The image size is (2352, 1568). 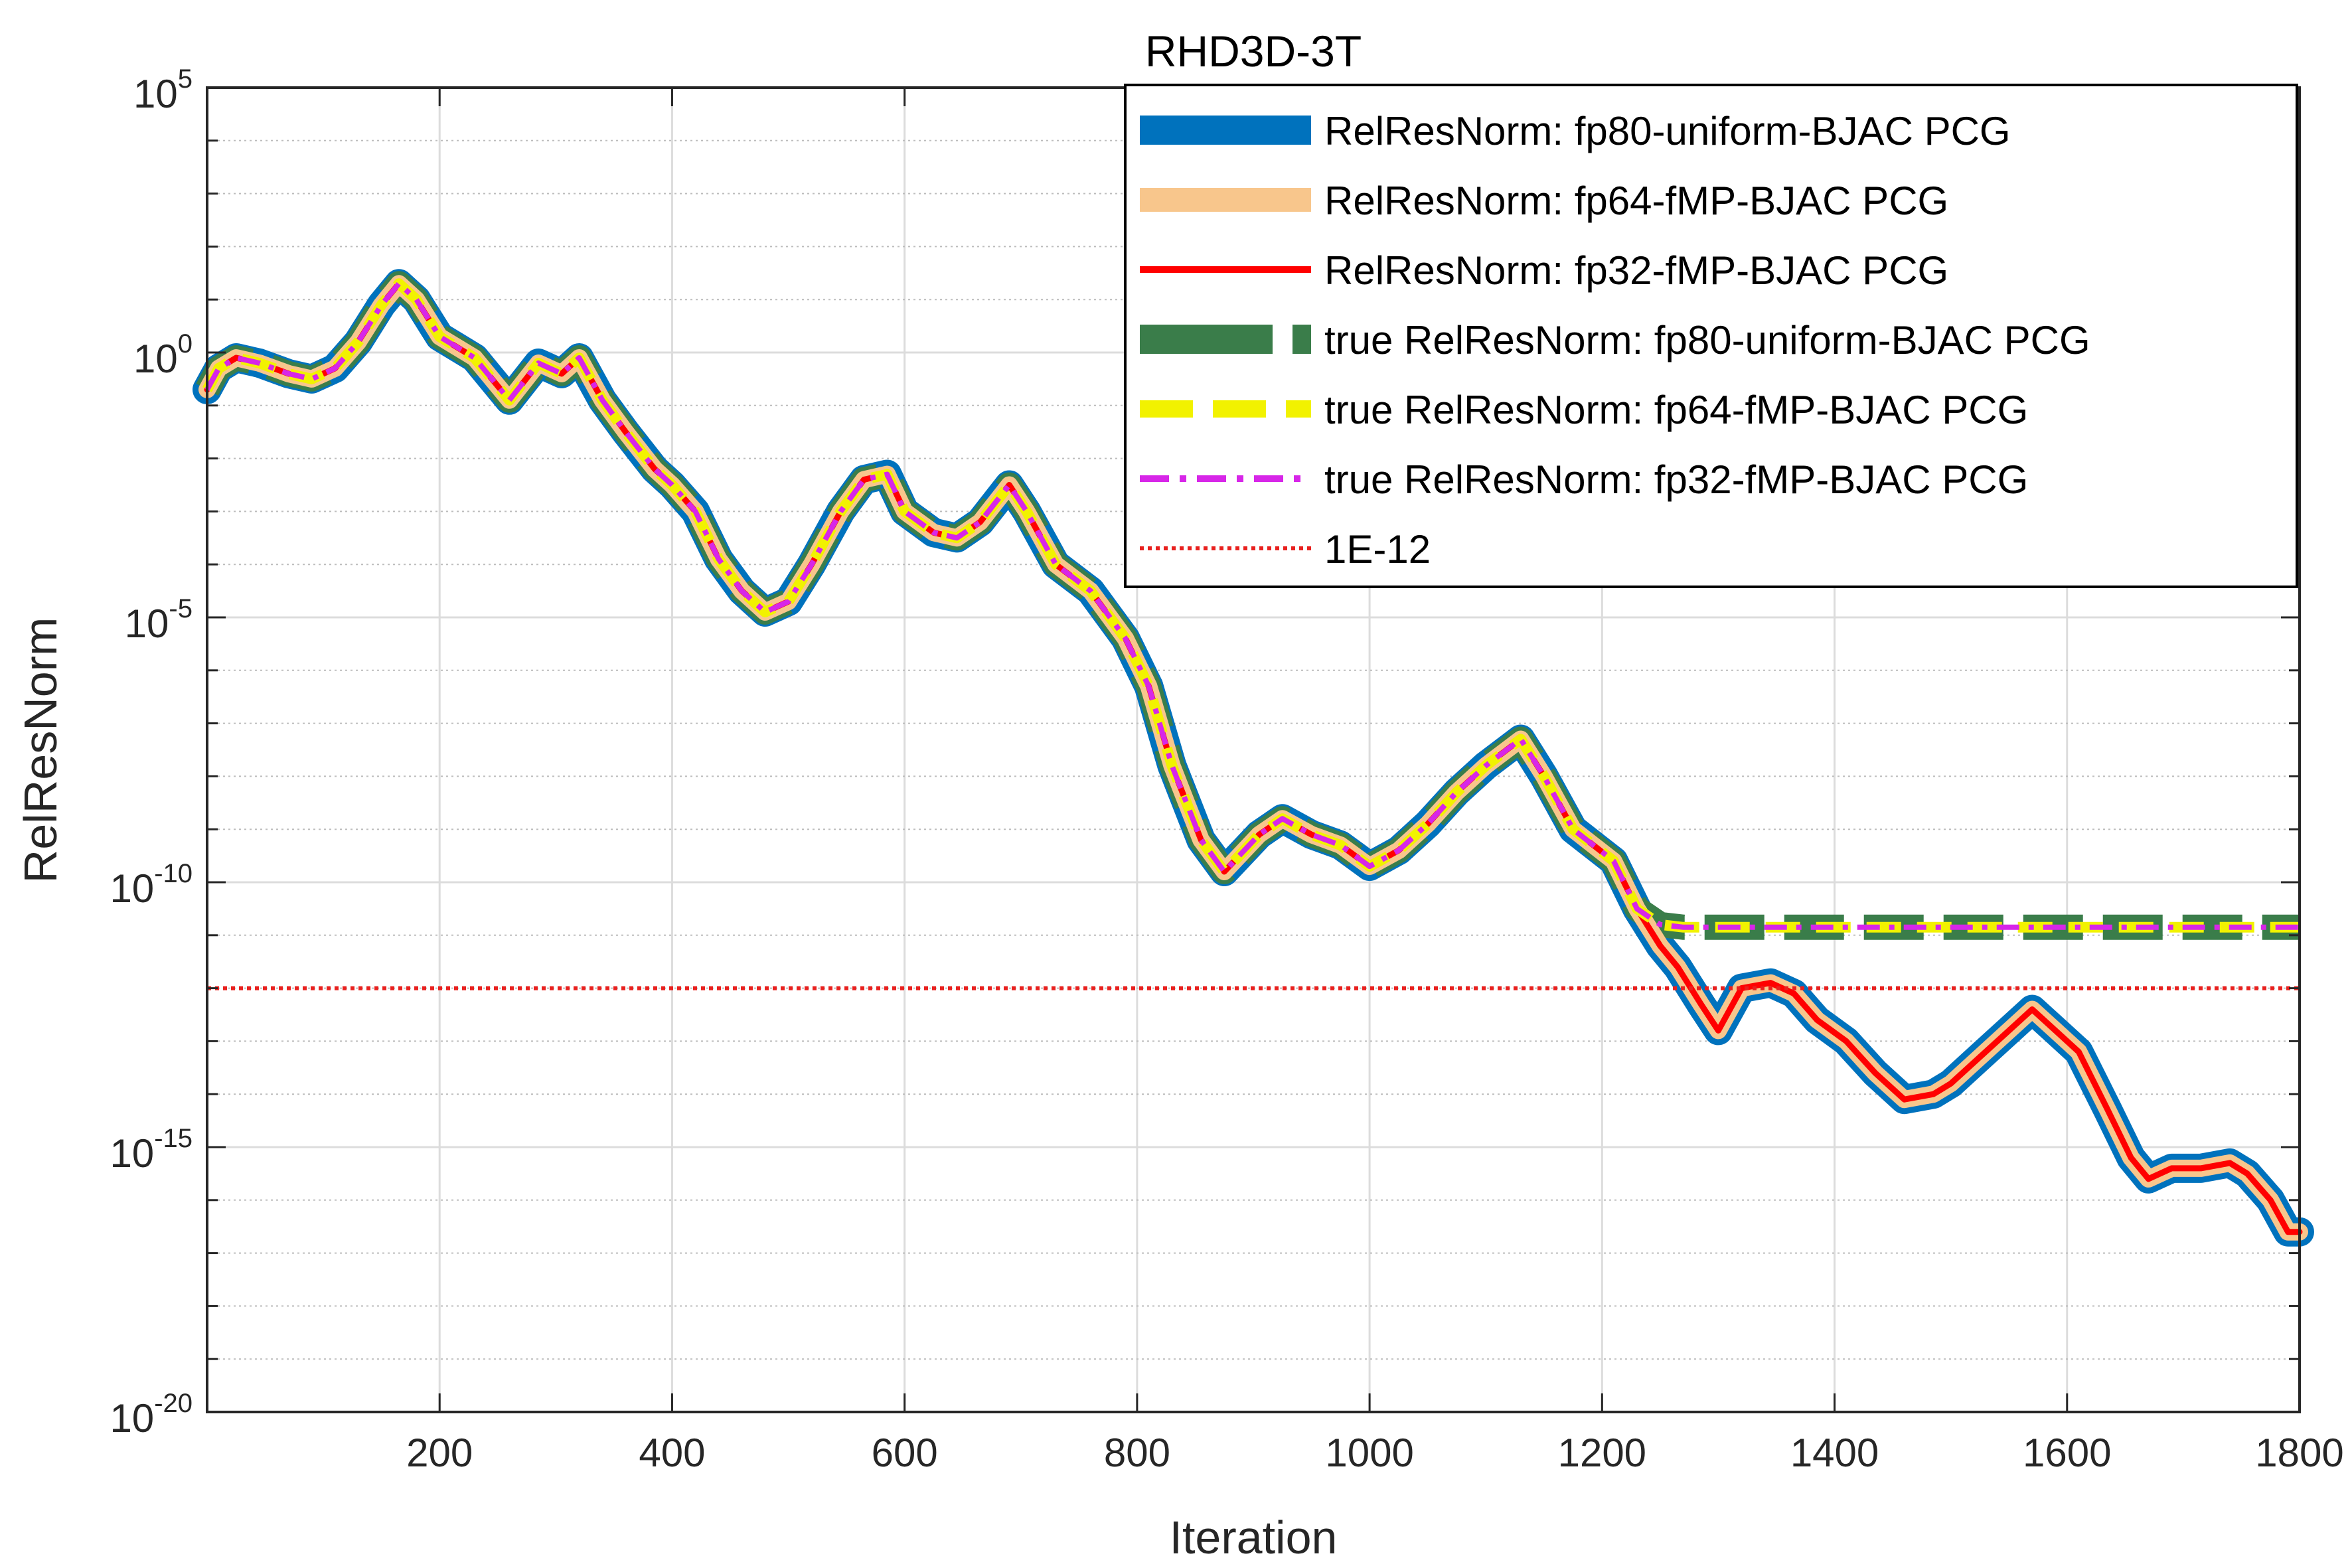 I want to click on legend-label: true RelResNorm: fp32-fMP-BJAC PCG, so click(x=1676, y=480).